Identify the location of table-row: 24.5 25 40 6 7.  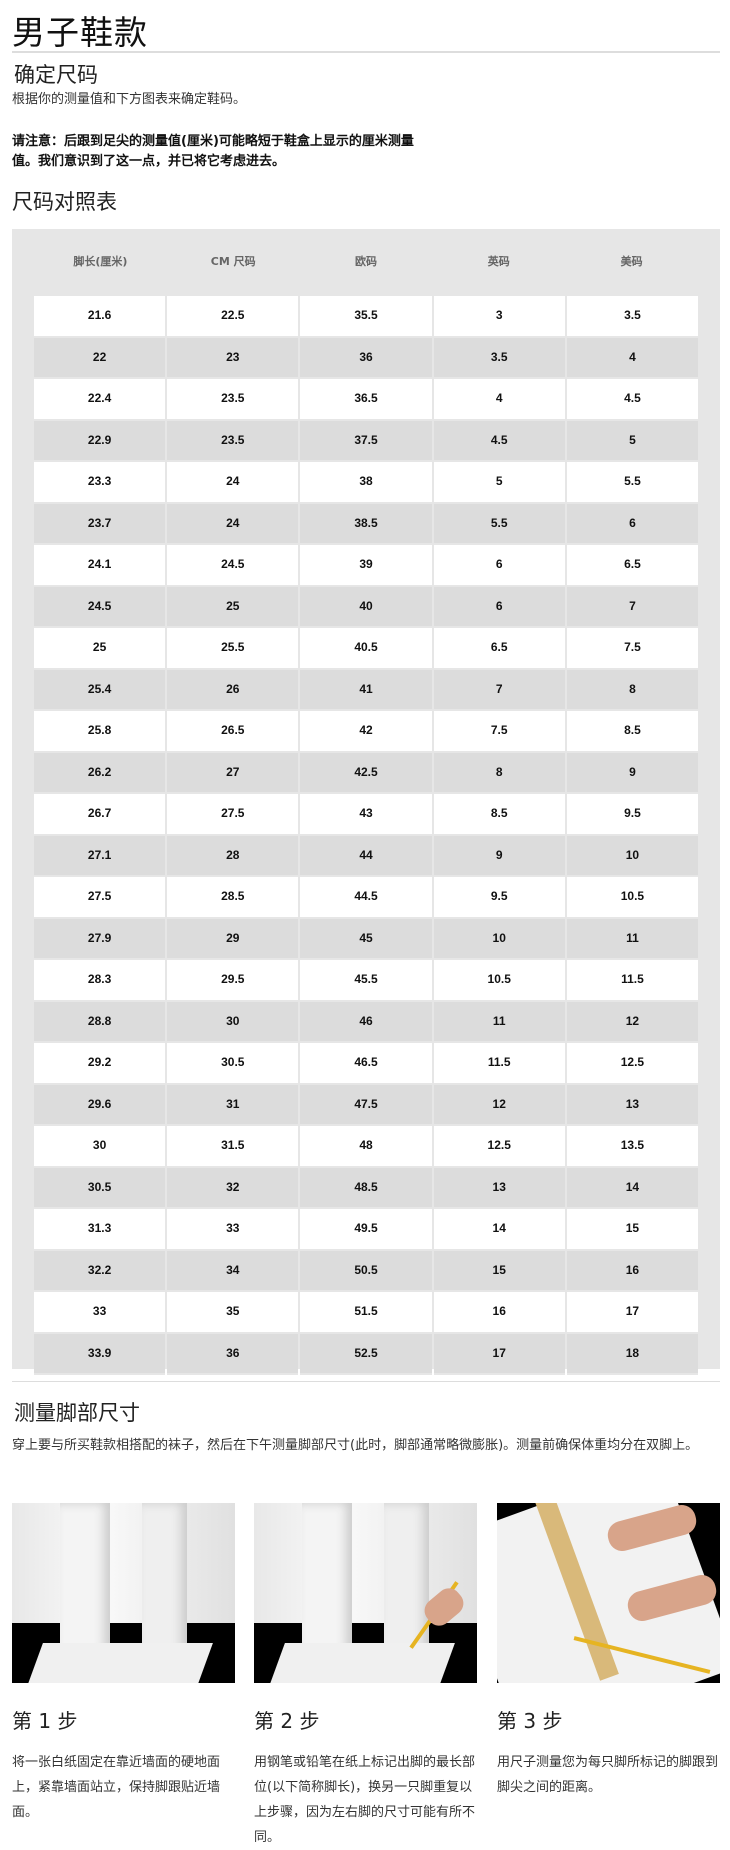
(366, 607).